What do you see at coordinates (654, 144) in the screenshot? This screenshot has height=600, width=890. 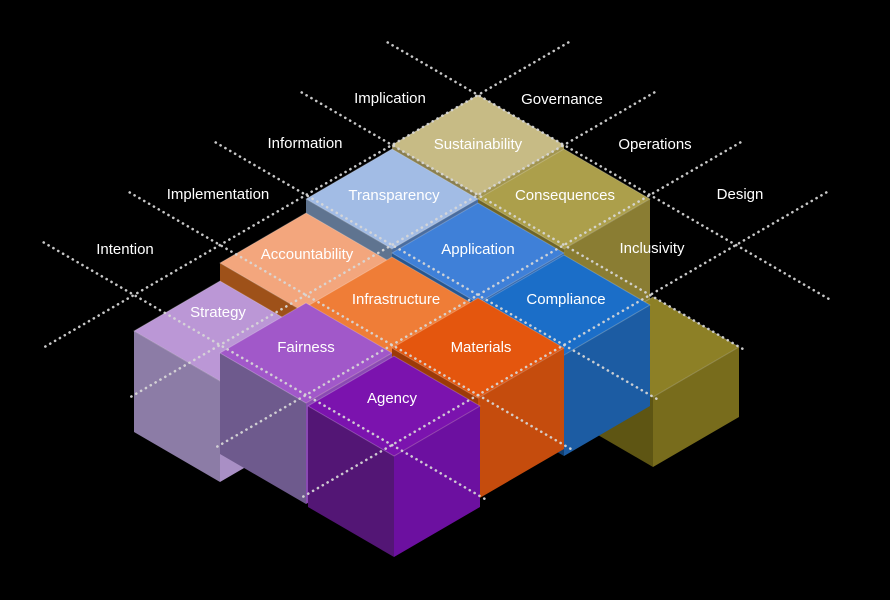 I see `col-axis-label-operations: Operations` at bounding box center [654, 144].